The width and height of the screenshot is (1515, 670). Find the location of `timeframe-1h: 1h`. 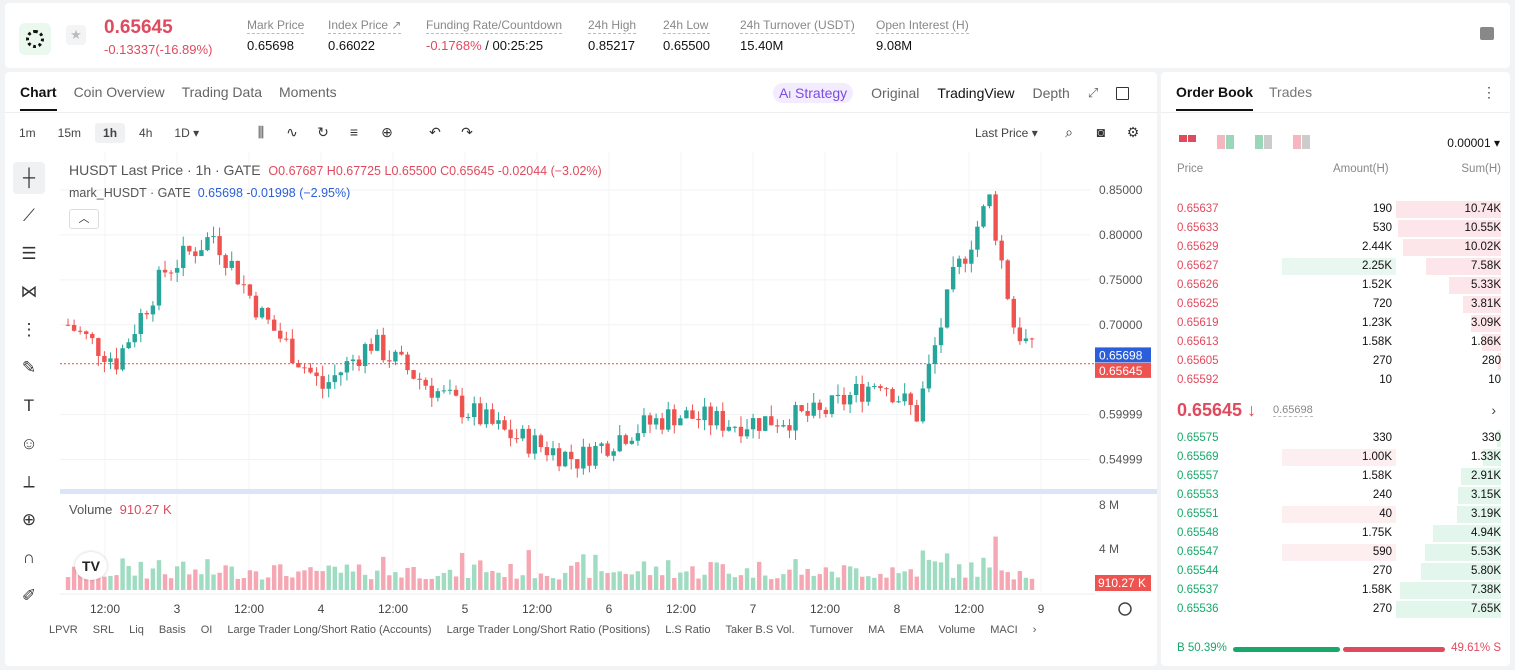

timeframe-1h: 1h is located at coordinates (110, 133).